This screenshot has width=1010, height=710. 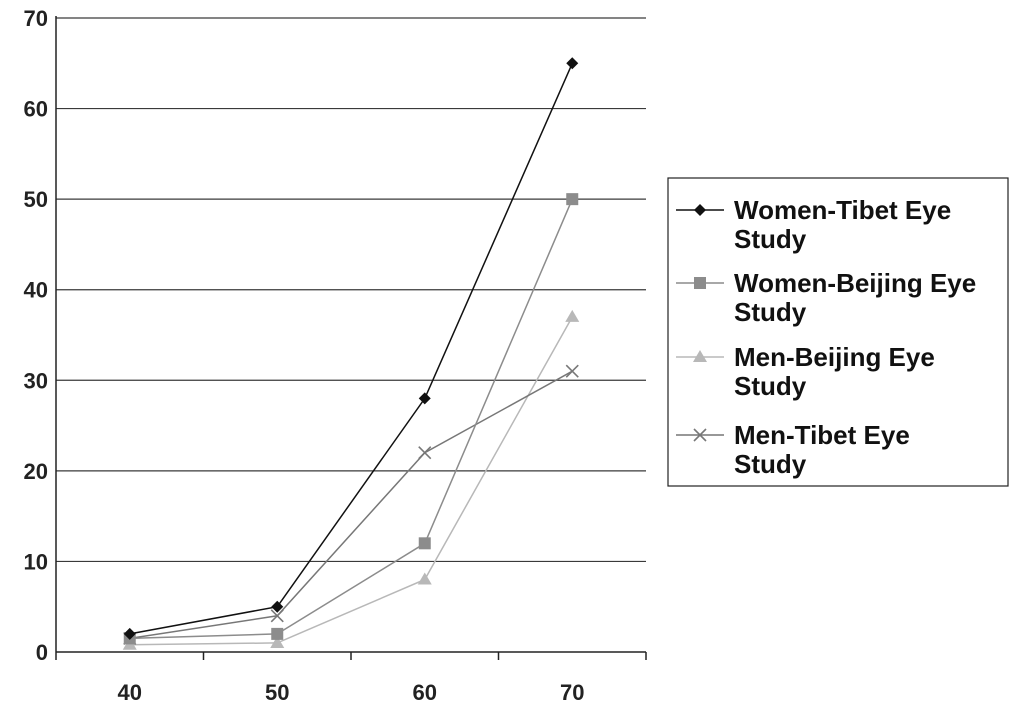 I want to click on y-tick-label: 0, so click(x=42, y=652).